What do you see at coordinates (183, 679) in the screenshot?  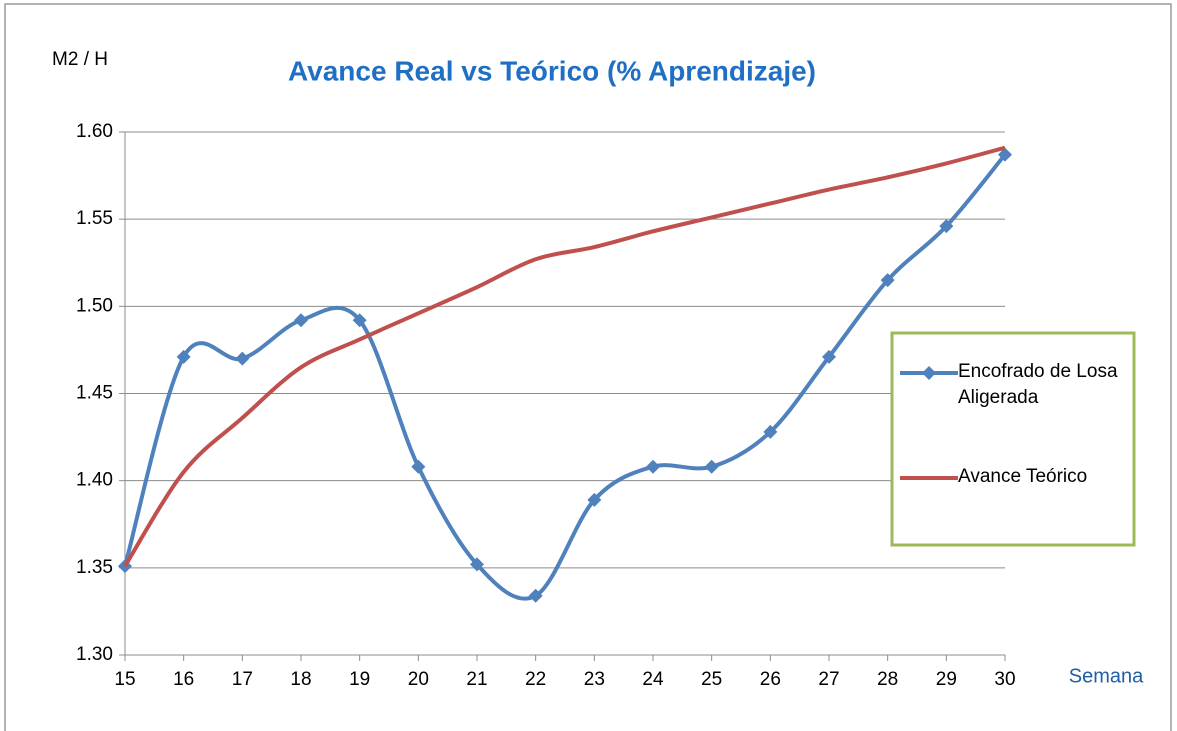 I see `x-tick-label: 16` at bounding box center [183, 679].